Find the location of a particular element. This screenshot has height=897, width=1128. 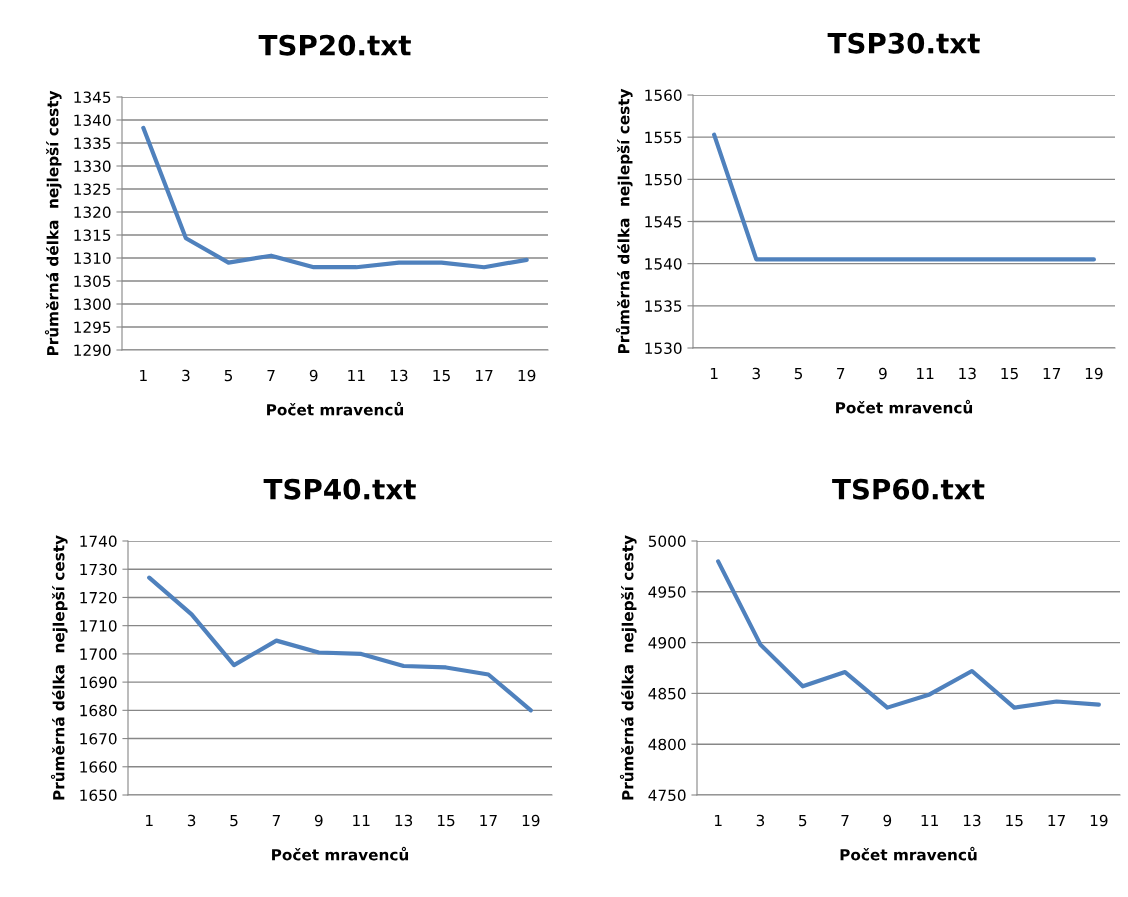

y-tick-label: 1325 is located at coordinates (92, 189).